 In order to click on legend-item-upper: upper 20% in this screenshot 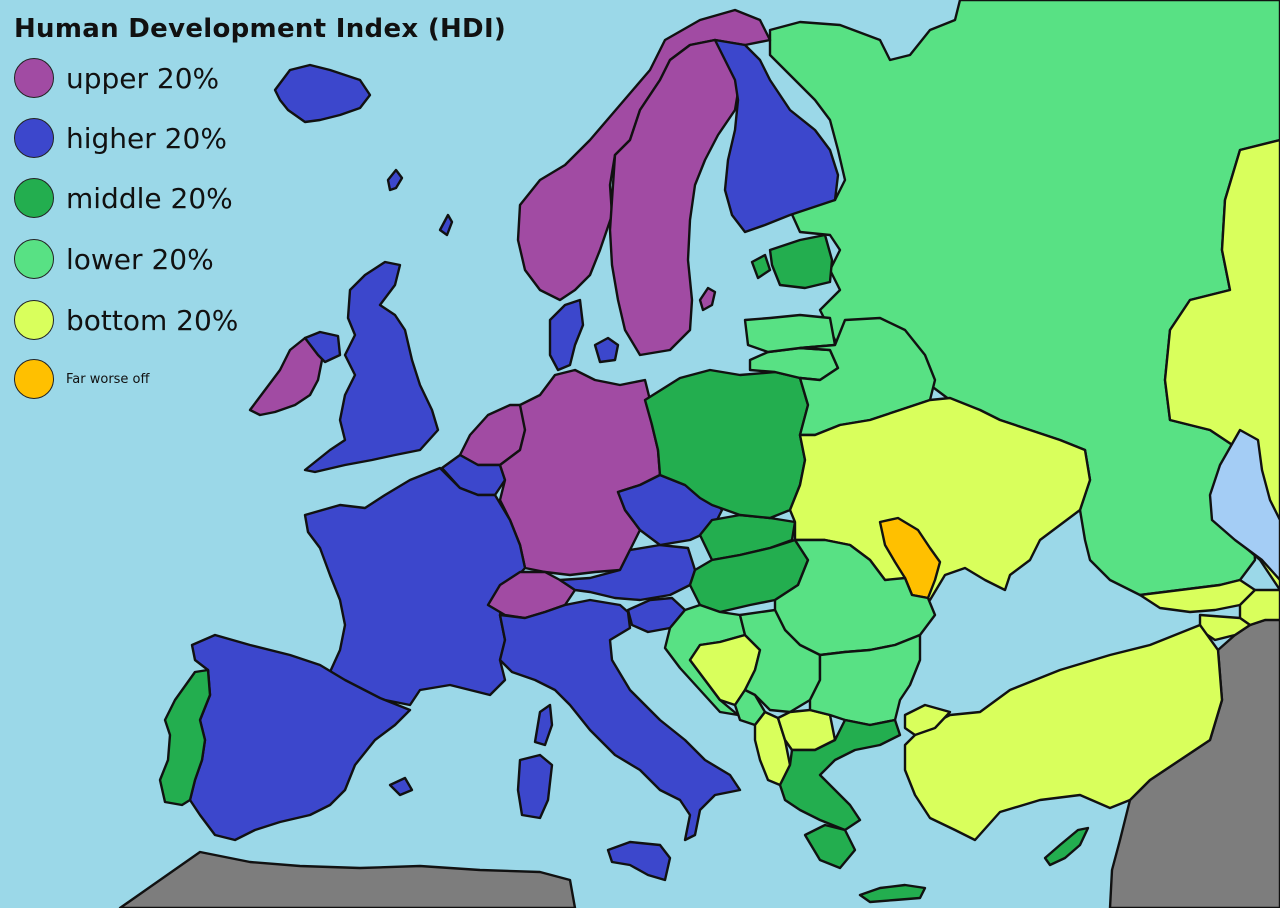, I will do `click(116, 78)`.